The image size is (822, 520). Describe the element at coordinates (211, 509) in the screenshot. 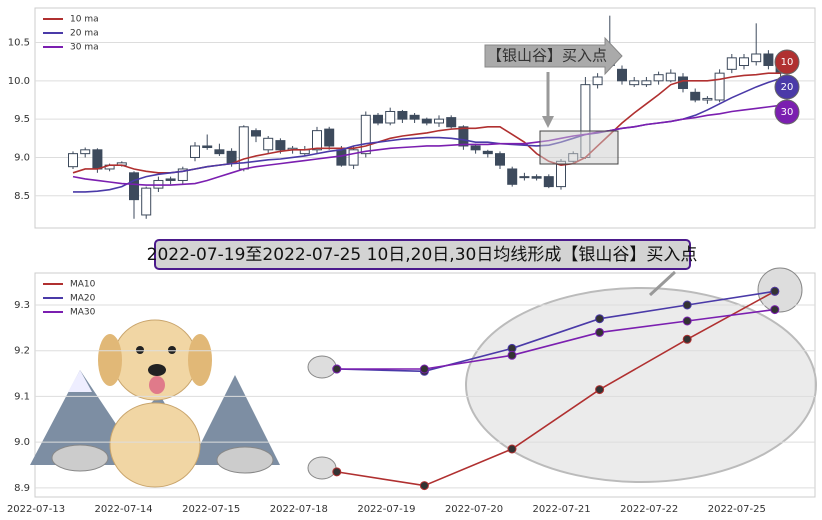

I see `x-tick-label: 2022-07-15` at that location.